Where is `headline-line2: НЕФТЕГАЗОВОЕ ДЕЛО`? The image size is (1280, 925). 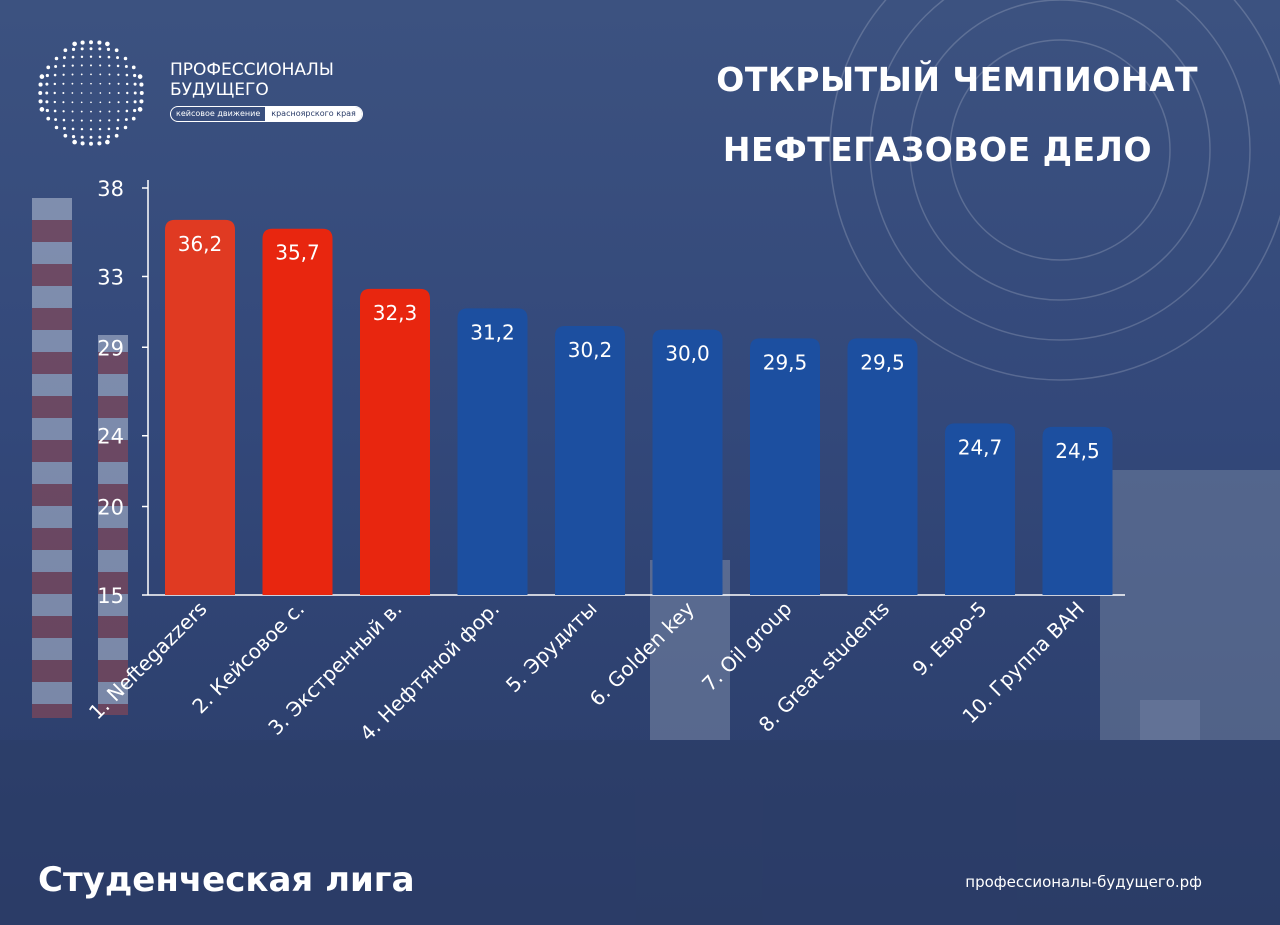
headline-line2: НЕФТЕГАЗОВОЕ ДЕЛО is located at coordinates (937, 149).